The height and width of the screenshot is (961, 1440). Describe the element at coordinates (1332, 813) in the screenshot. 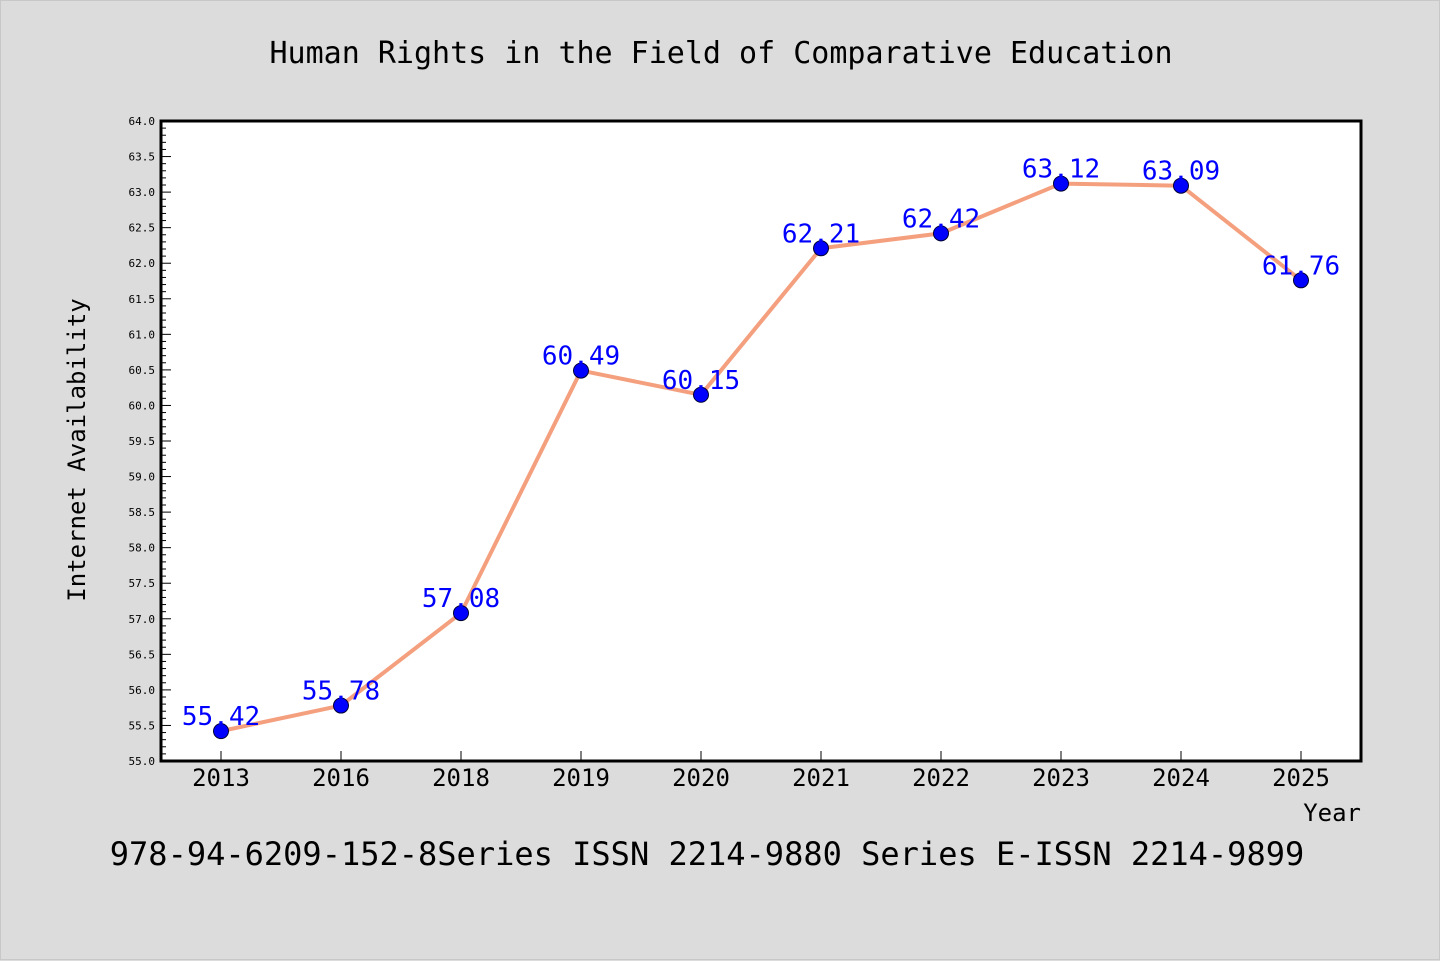

I see `x-axis-label: Year` at that location.